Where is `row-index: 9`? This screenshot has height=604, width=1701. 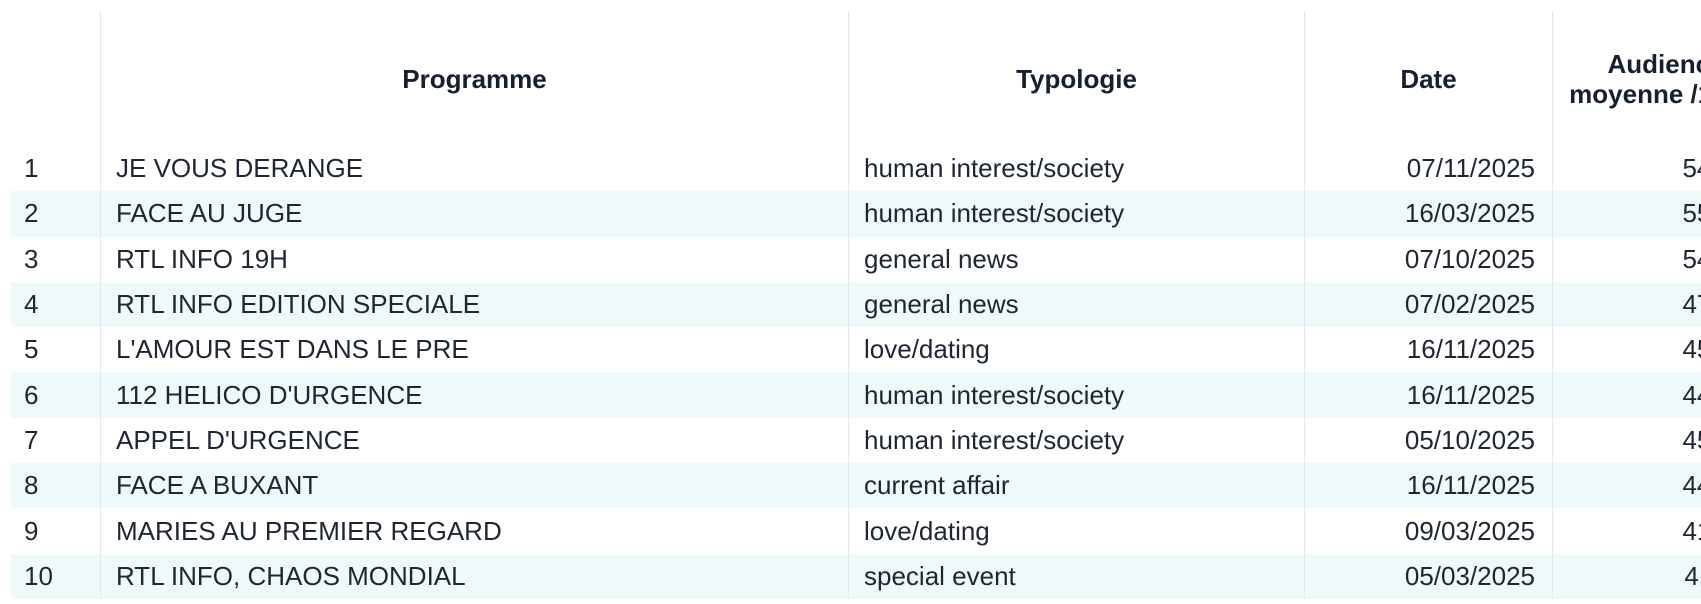 row-index: 9 is located at coordinates (31, 530).